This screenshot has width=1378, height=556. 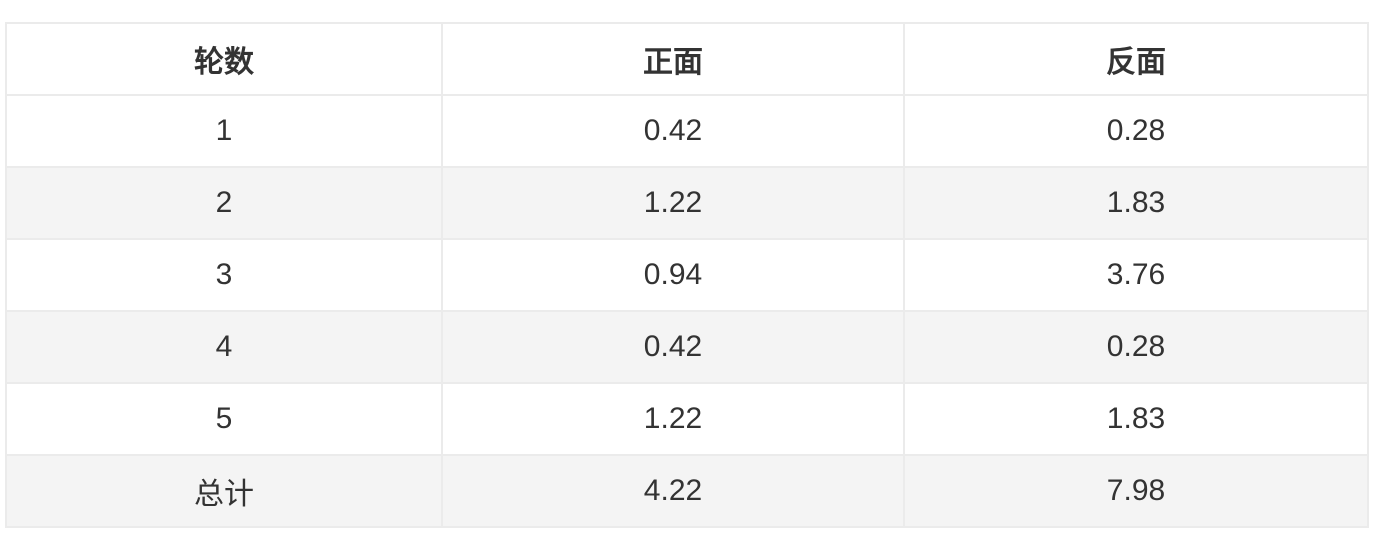 I want to click on header-rounds: 轮数, so click(x=224, y=59).